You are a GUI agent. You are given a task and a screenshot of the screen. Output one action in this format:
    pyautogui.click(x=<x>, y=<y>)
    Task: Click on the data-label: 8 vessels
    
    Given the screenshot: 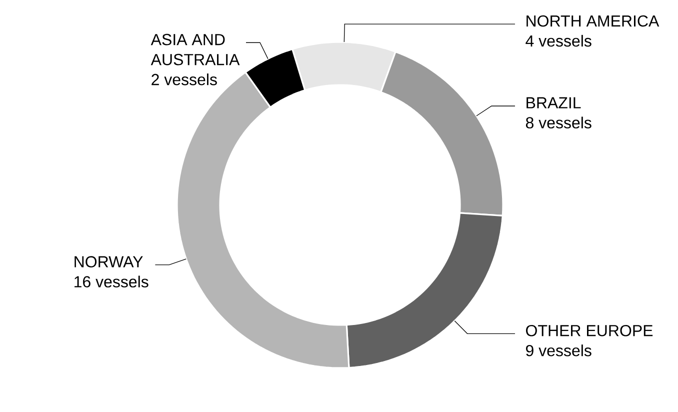 What is the action you would take?
    pyautogui.click(x=559, y=122)
    